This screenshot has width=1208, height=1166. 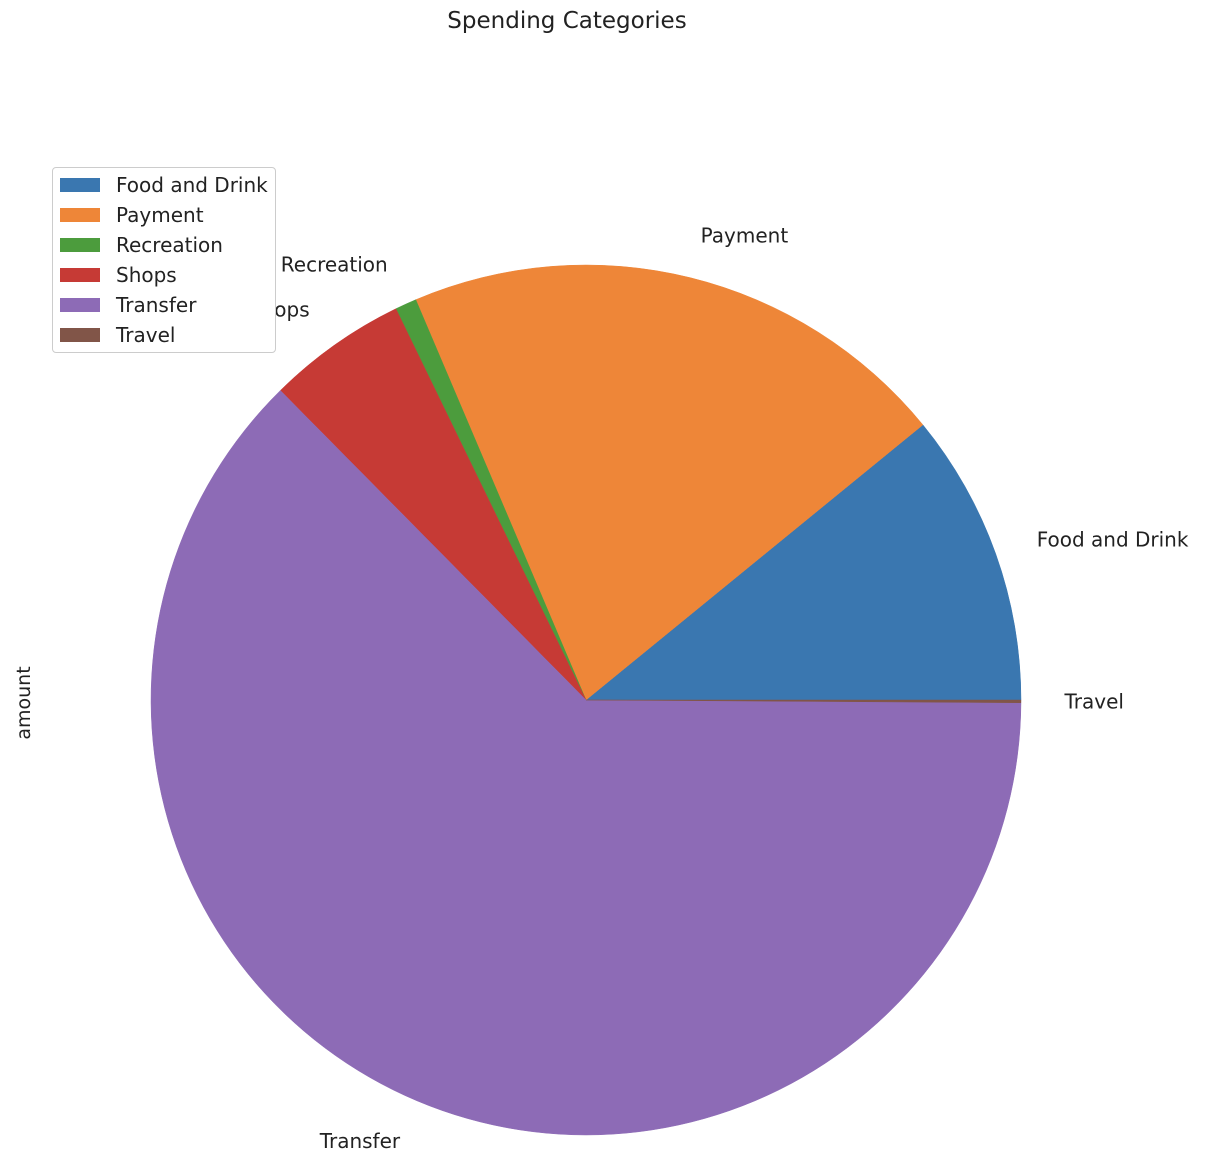 I want to click on slice-label-food-and-drink: Food and Drink, so click(x=1113, y=539).